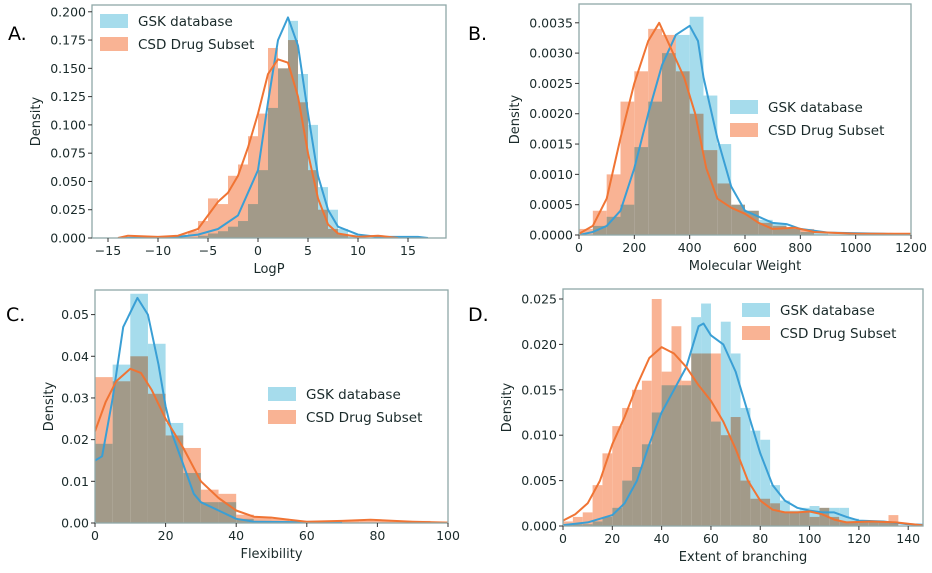  I want to click on y-tick-label: 0.175, so click(68, 40).